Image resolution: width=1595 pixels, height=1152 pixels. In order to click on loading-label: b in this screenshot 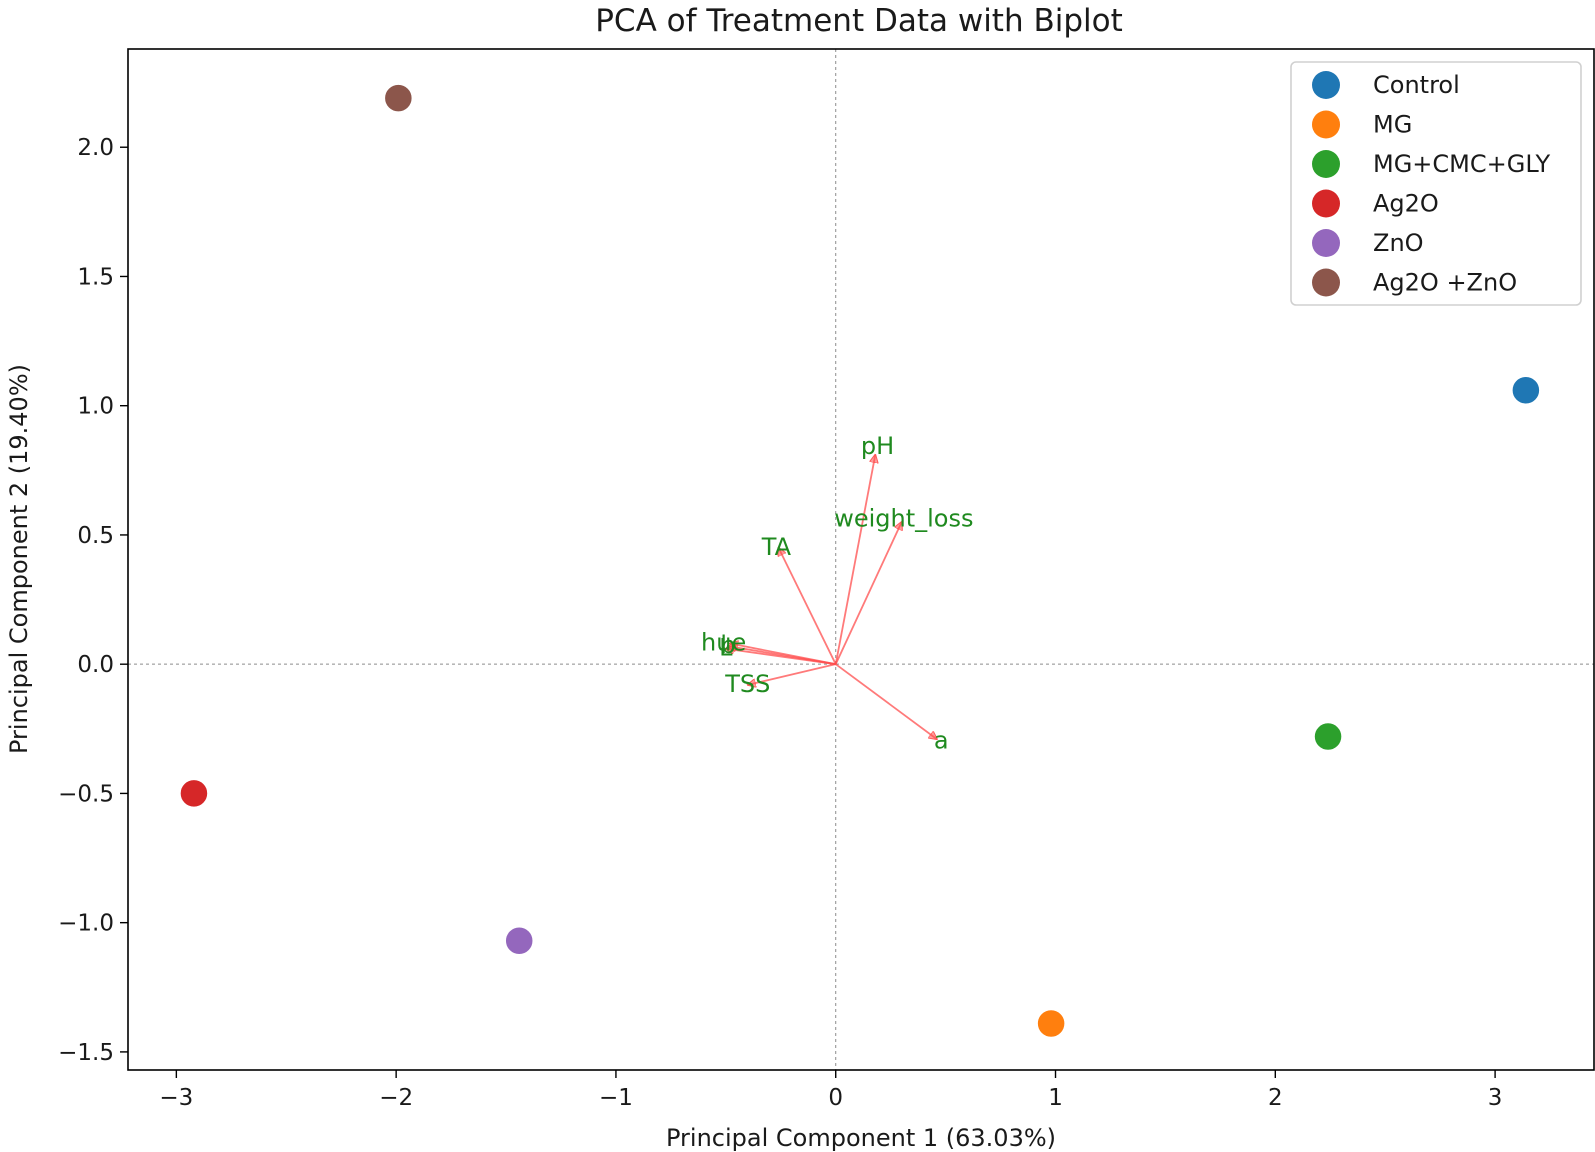, I will do `click(727, 645)`.